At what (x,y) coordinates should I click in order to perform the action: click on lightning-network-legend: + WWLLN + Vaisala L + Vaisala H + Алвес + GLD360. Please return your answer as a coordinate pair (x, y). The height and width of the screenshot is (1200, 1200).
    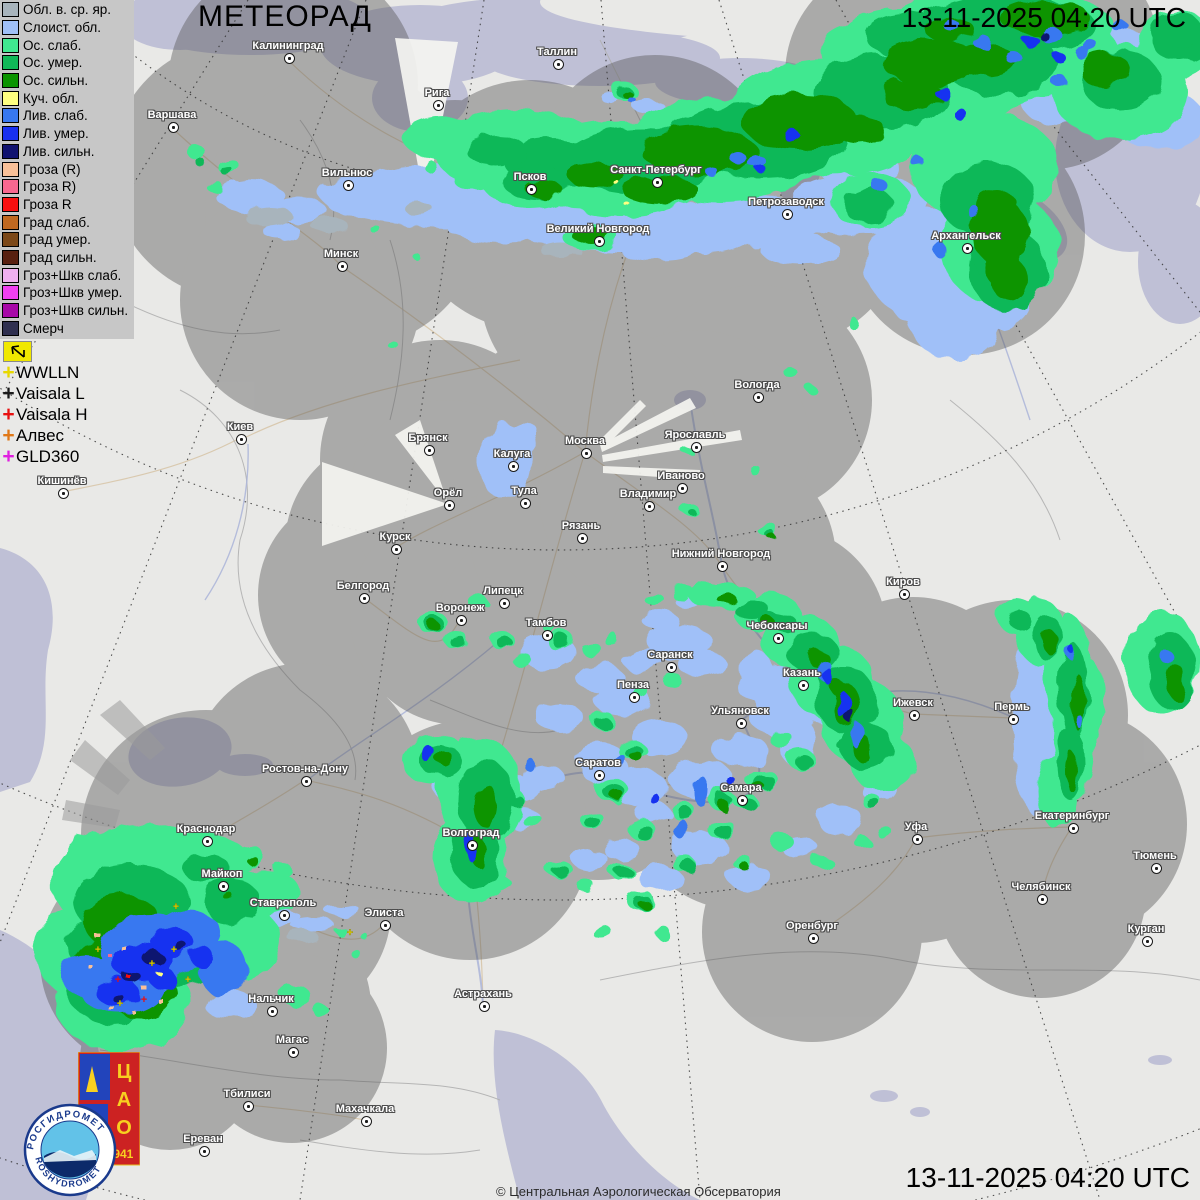
    Looking at the image, I should click on (44, 414).